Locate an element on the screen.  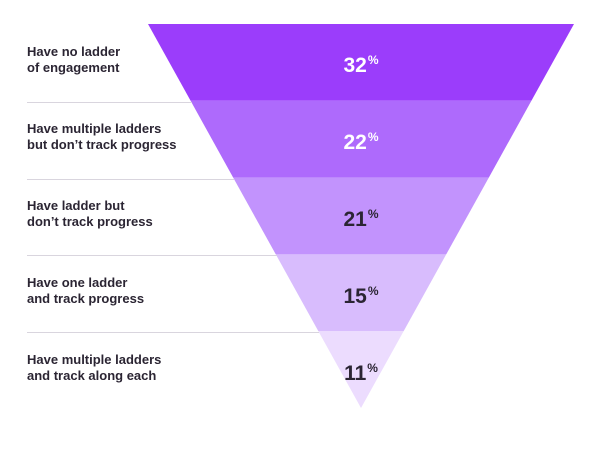
value-number: 11 is located at coordinates (355, 373).